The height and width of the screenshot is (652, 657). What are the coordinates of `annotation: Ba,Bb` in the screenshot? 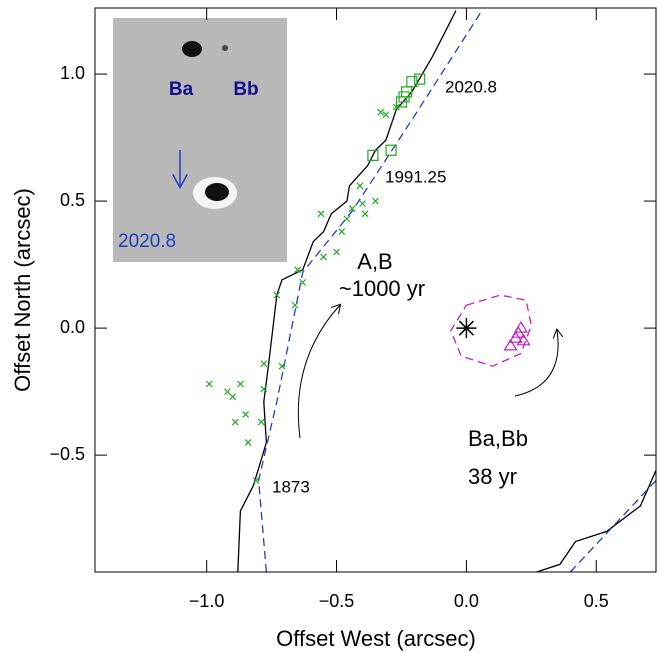 It's located at (498, 438).